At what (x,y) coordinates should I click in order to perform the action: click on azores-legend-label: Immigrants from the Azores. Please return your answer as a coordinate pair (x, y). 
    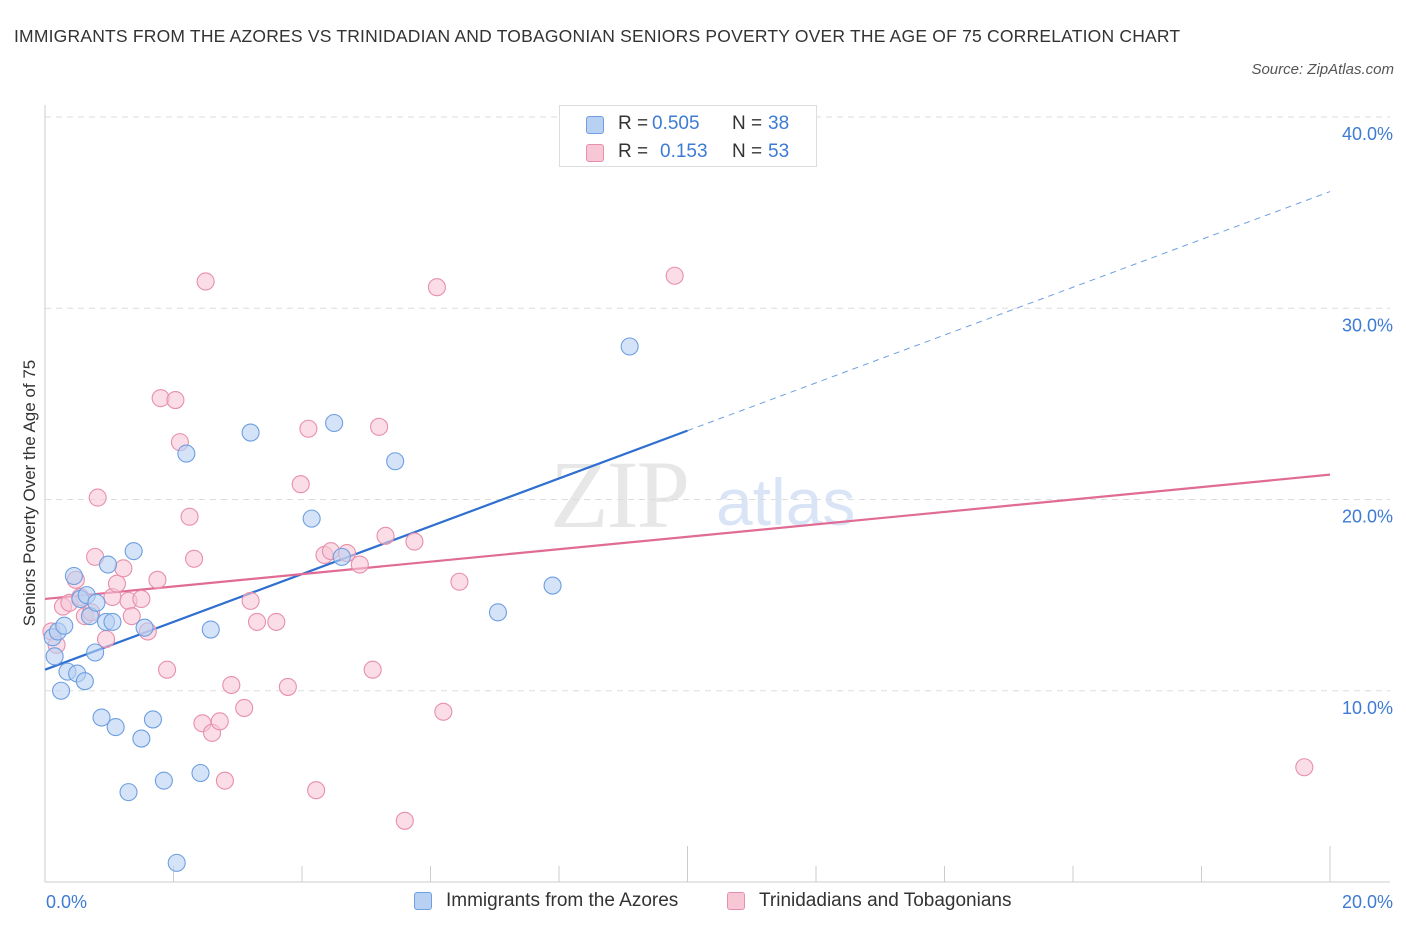
    Looking at the image, I should click on (562, 900).